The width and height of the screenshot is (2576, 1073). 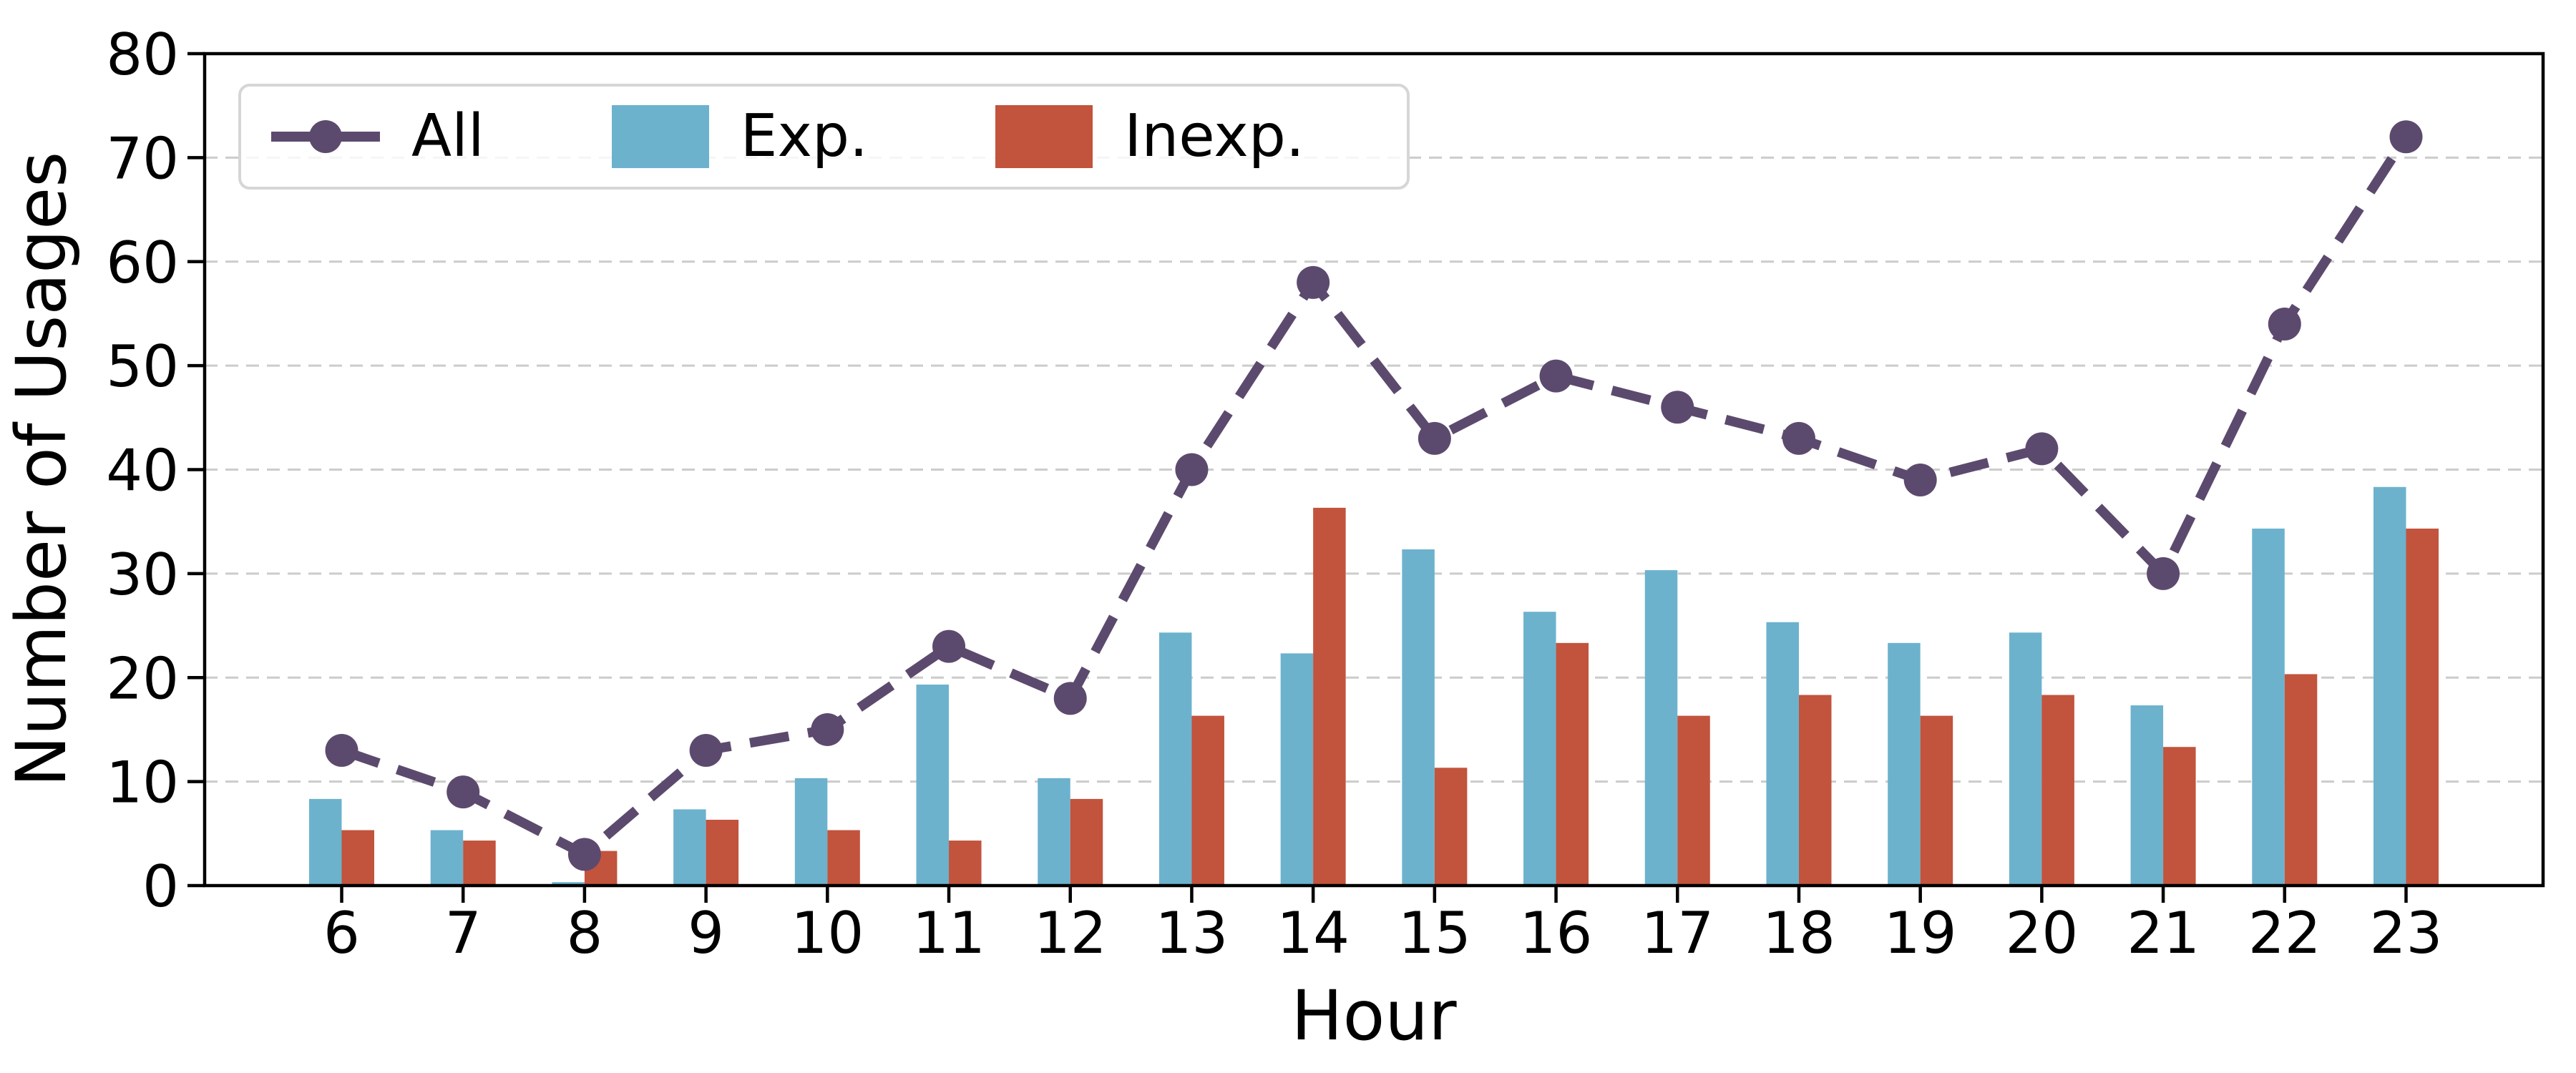 I want to click on x-tick-label: 12, so click(x=1070, y=933).